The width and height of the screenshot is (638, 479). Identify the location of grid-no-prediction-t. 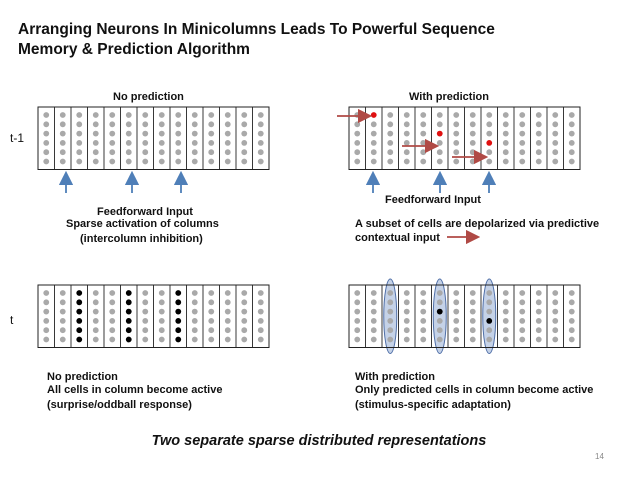
(153, 316).